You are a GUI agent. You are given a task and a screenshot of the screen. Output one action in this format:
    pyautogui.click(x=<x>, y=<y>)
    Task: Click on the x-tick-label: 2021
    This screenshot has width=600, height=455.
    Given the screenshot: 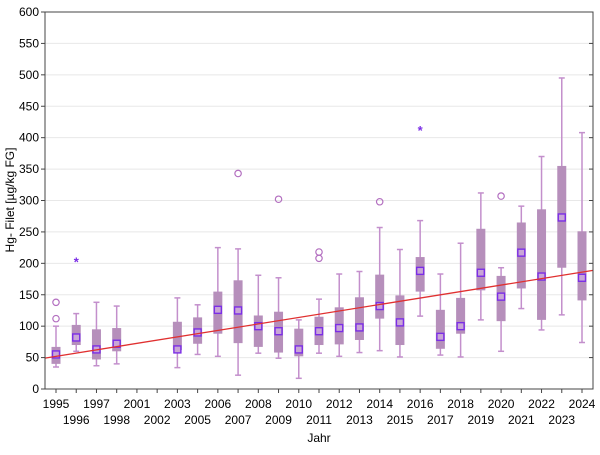 What is the action you would take?
    pyautogui.click(x=521, y=420)
    